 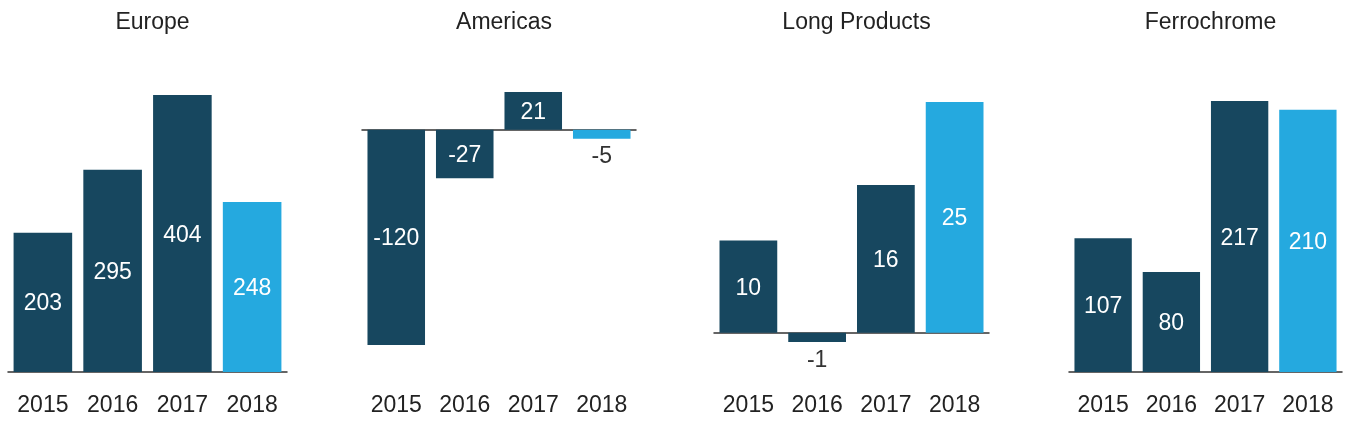 I want to click on data-label: 295, so click(x=112, y=270).